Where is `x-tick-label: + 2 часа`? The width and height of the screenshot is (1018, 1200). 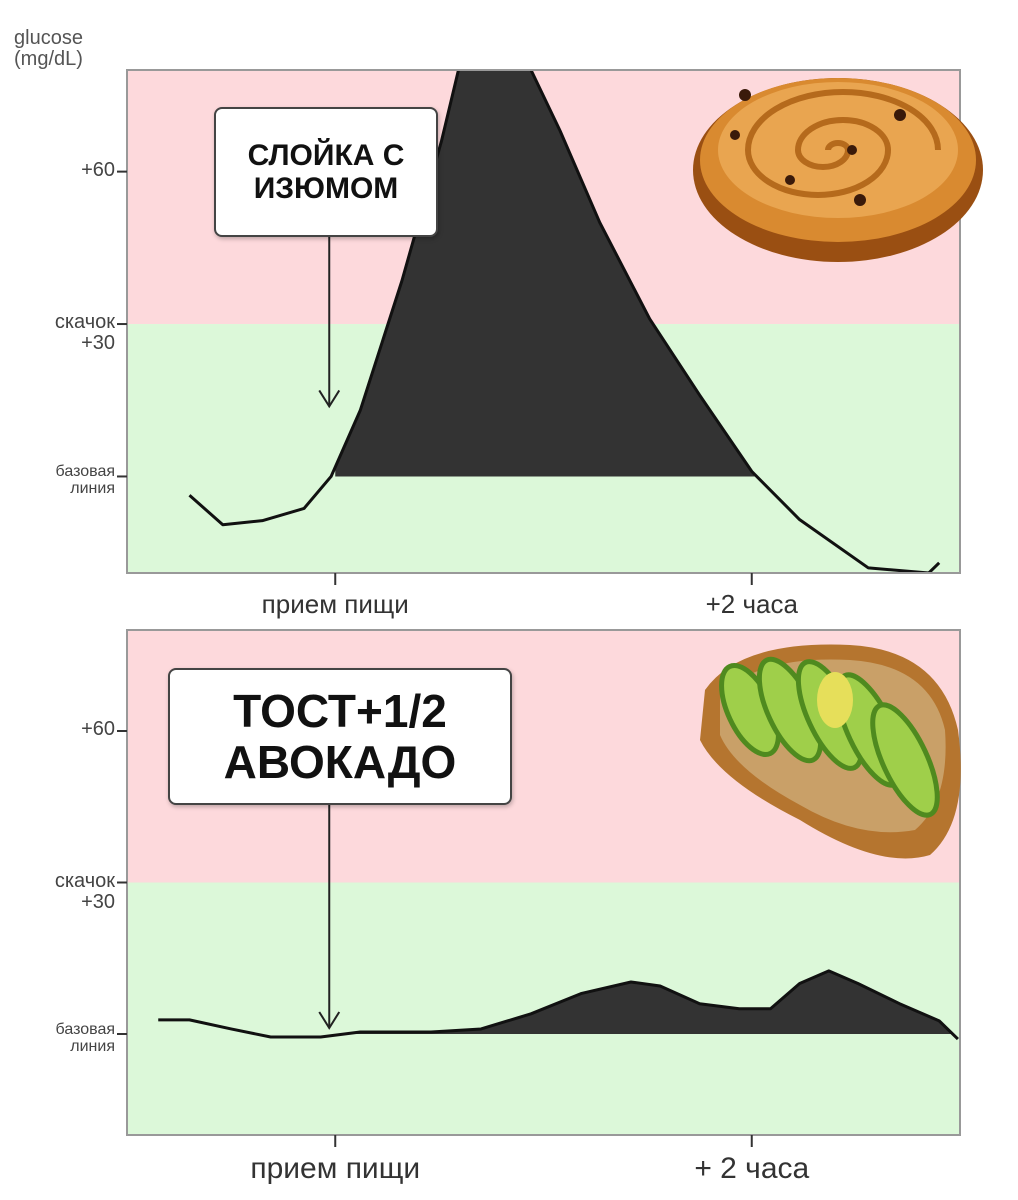
x-tick-label: + 2 часа is located at coordinates (752, 1168).